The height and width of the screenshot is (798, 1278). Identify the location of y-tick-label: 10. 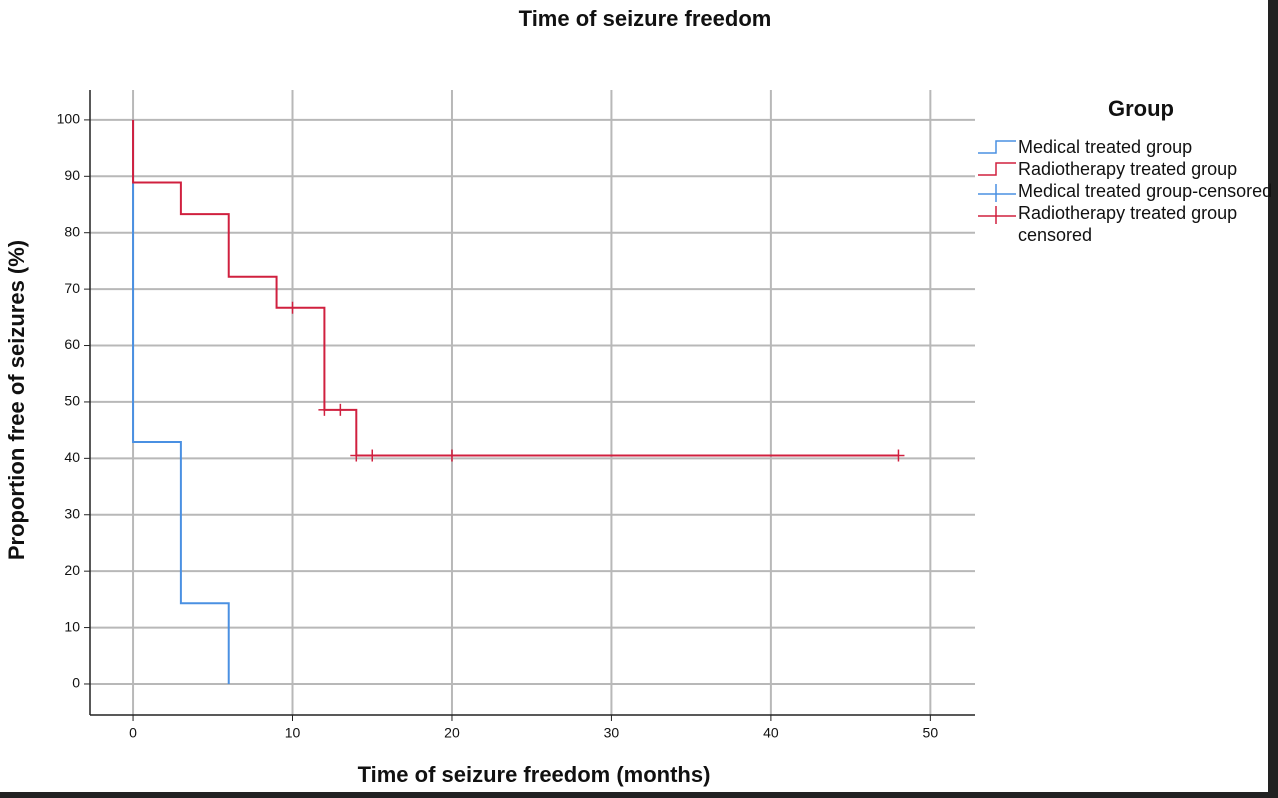
(72, 626).